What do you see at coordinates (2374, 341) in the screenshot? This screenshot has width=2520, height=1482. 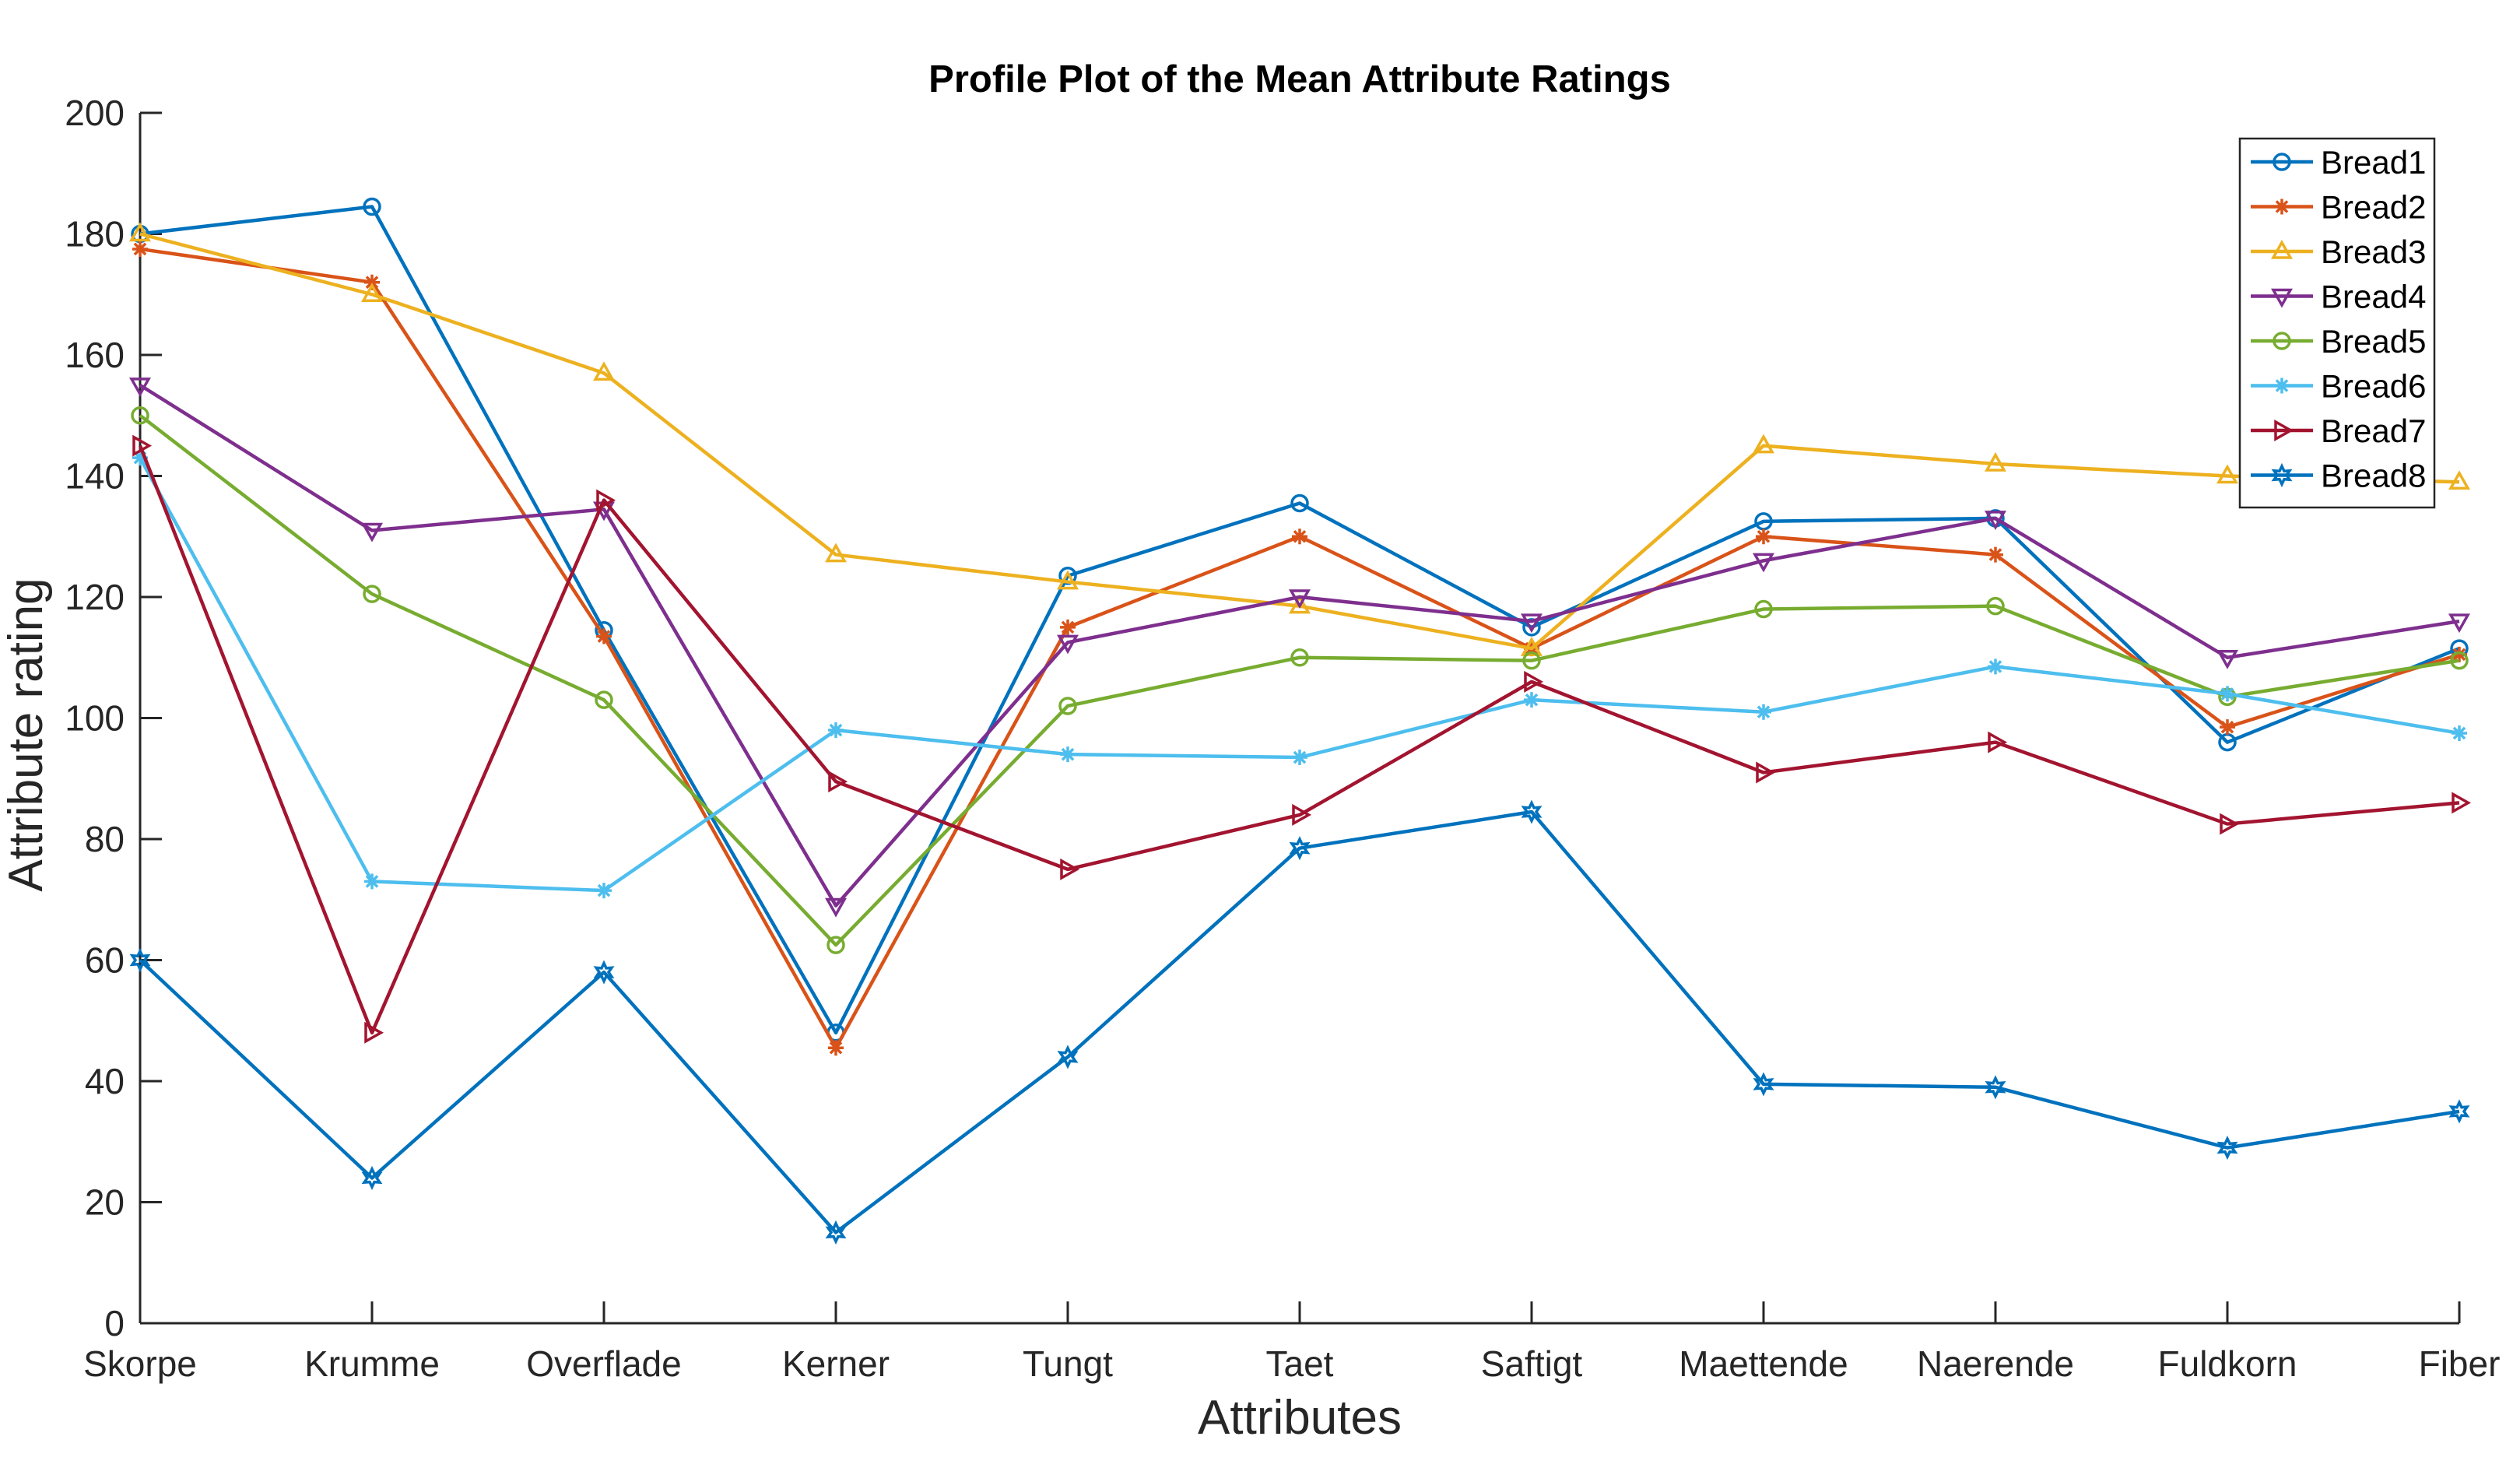 I see `legend-label: Bread5` at bounding box center [2374, 341].